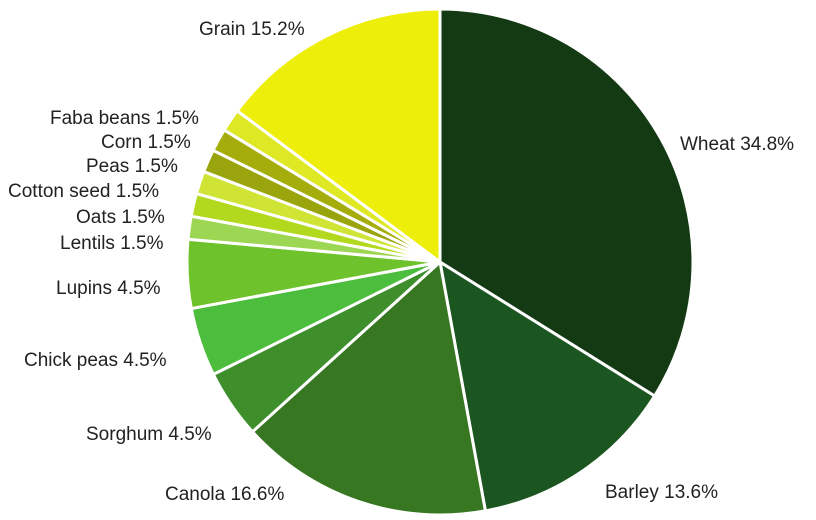 The image size is (816, 520). What do you see at coordinates (83, 191) in the screenshot?
I see `slice-label-cotton-seed: Cotton seed 1.5%` at bounding box center [83, 191].